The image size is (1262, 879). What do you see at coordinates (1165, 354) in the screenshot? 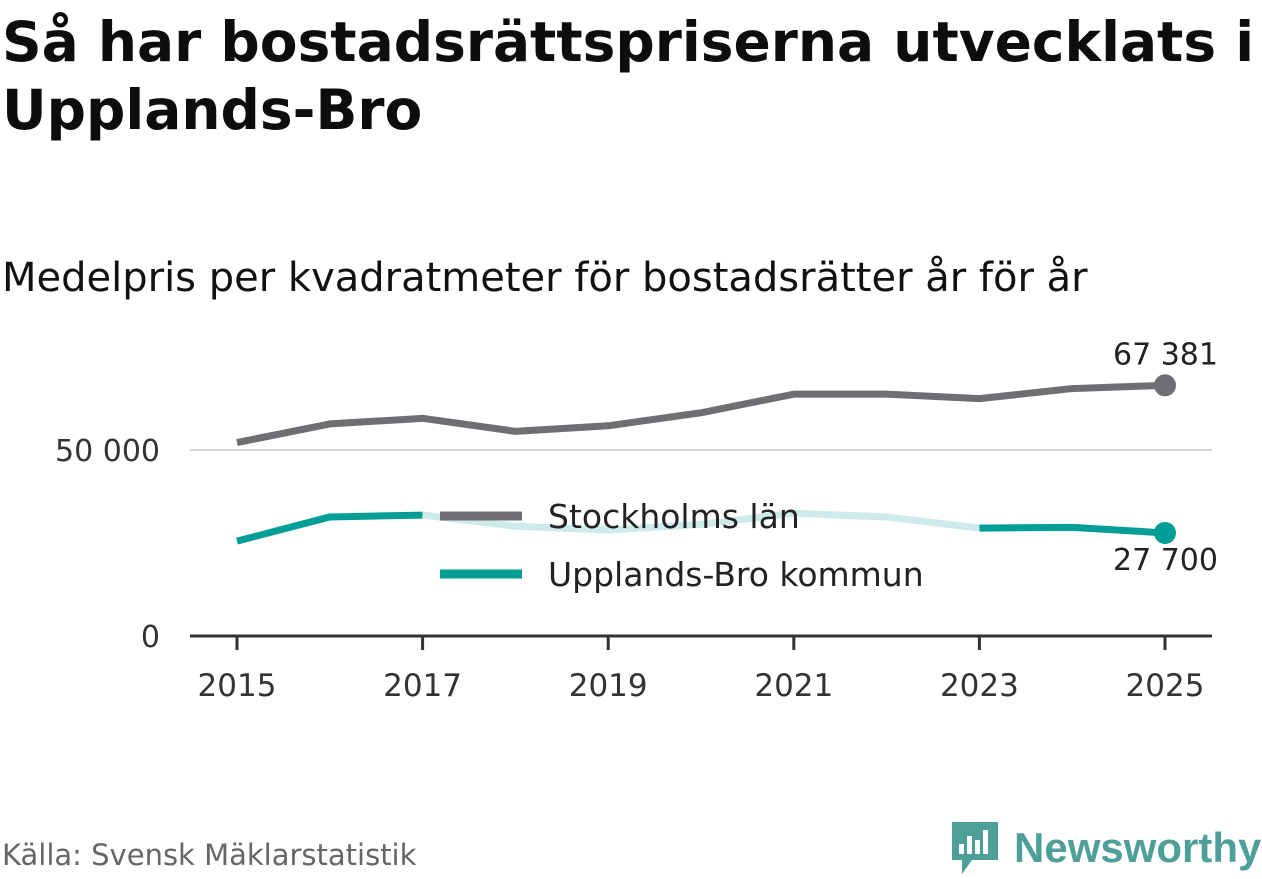
I see `end-value-label: 67 381` at bounding box center [1165, 354].